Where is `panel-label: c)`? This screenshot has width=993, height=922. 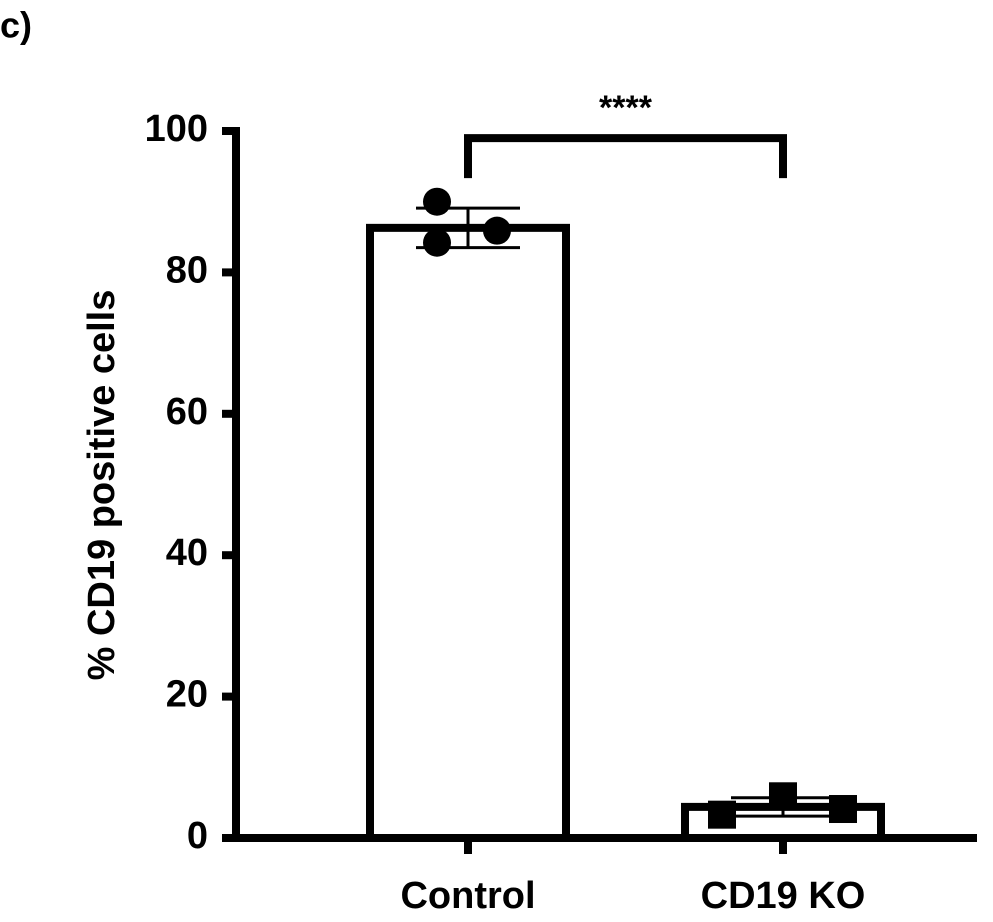 panel-label: c) is located at coordinates (16, 25).